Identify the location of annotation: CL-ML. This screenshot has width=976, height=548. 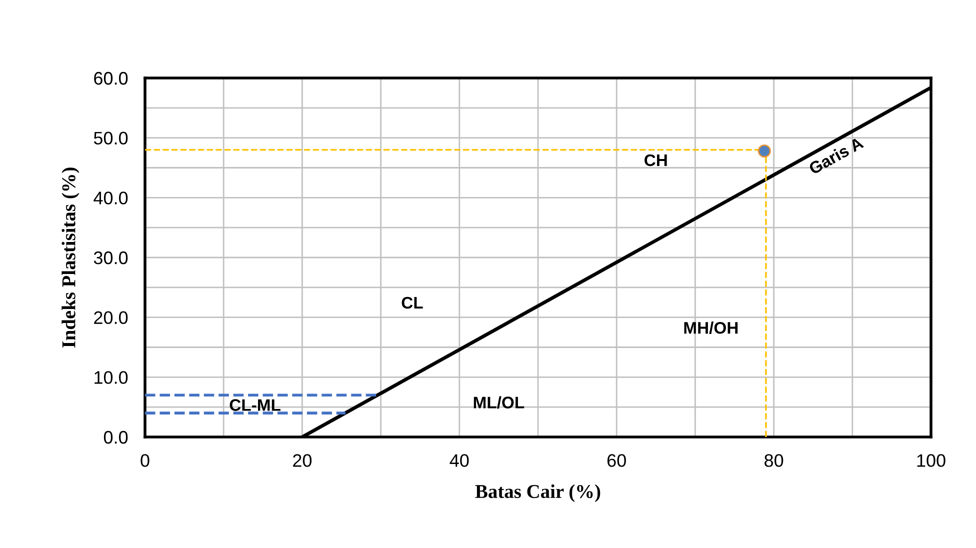
(255, 405).